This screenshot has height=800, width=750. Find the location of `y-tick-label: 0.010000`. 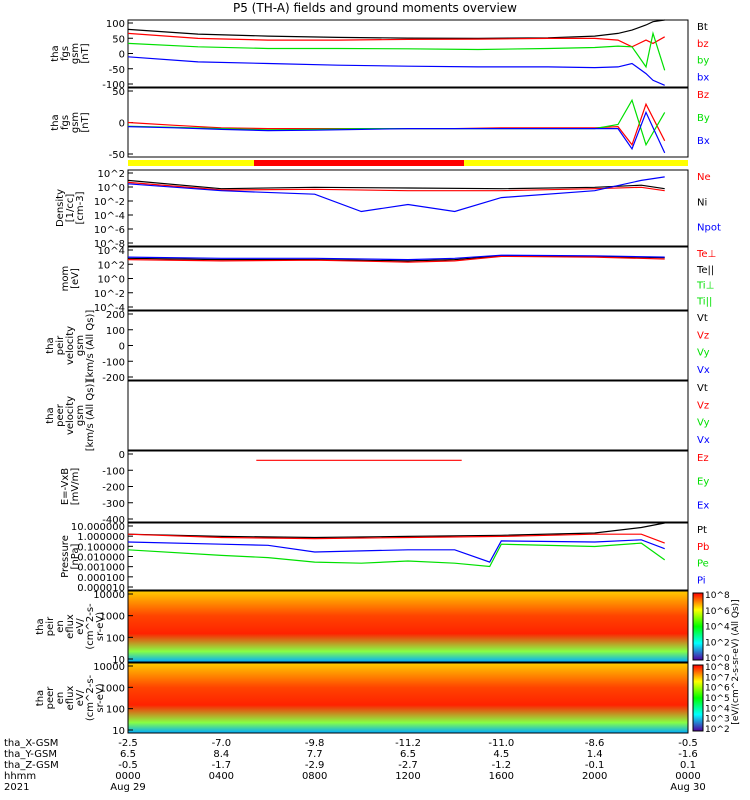

y-tick-label: 0.010000 is located at coordinates (101, 558).